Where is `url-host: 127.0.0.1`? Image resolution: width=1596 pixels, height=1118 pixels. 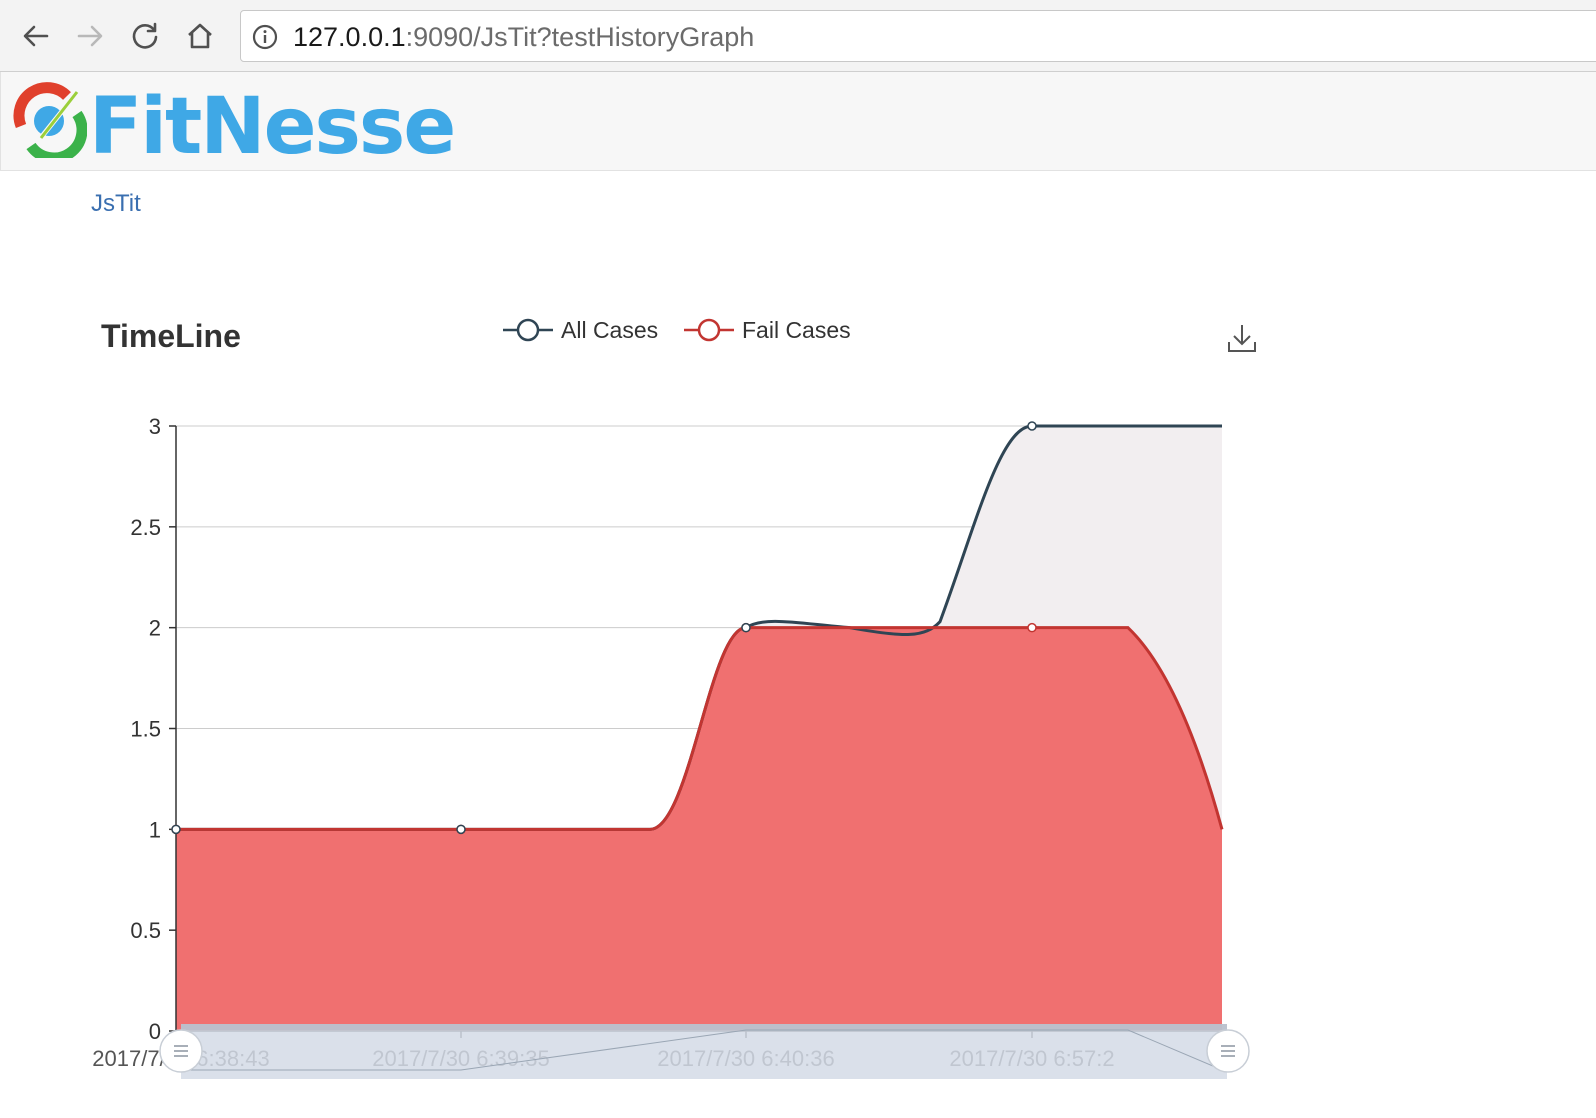
url-host: 127.0.0.1 is located at coordinates (349, 37).